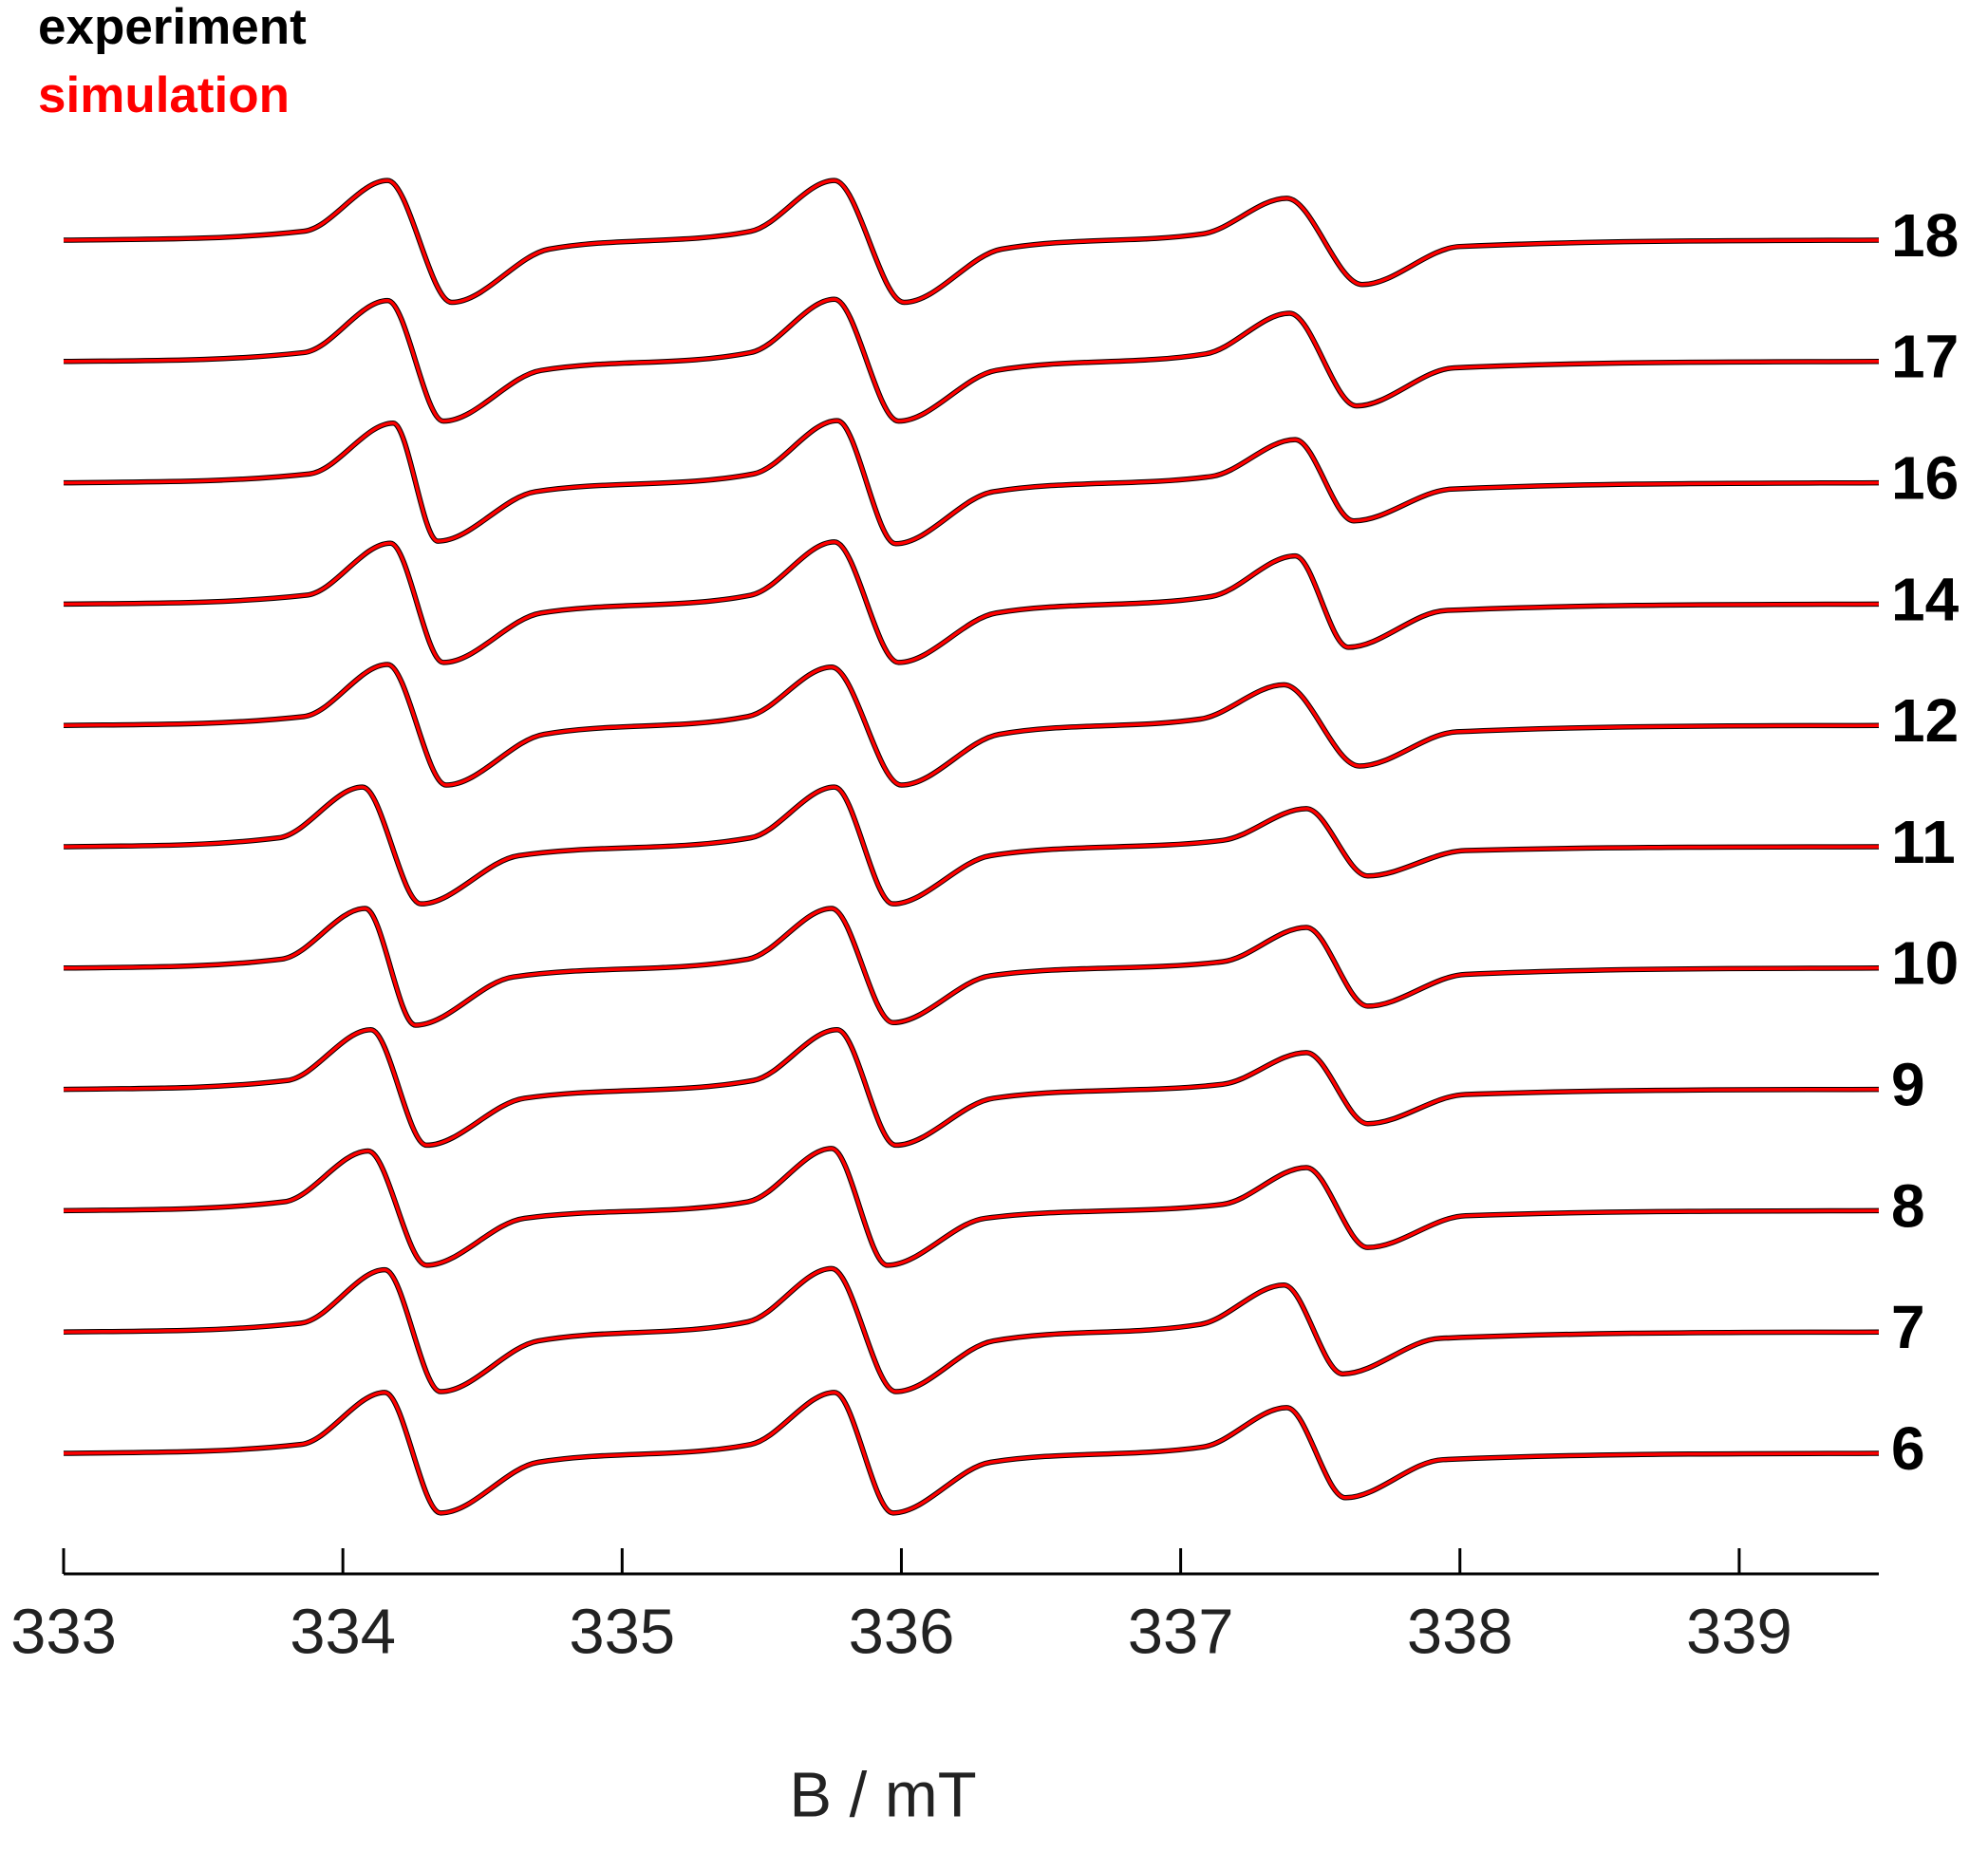 The height and width of the screenshot is (1852, 1988). What do you see at coordinates (1908, 1327) in the screenshot?
I see `trace-label: 7` at bounding box center [1908, 1327].